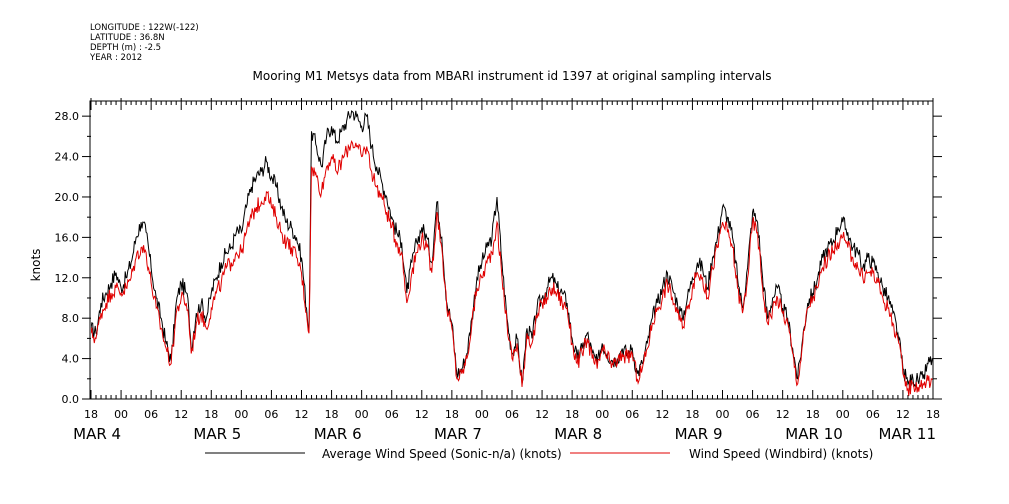 Image resolution: width=1009 pixels, height=504 pixels. Describe the element at coordinates (115, 58) in the screenshot. I see `header-year: YEAR : 2012` at that location.